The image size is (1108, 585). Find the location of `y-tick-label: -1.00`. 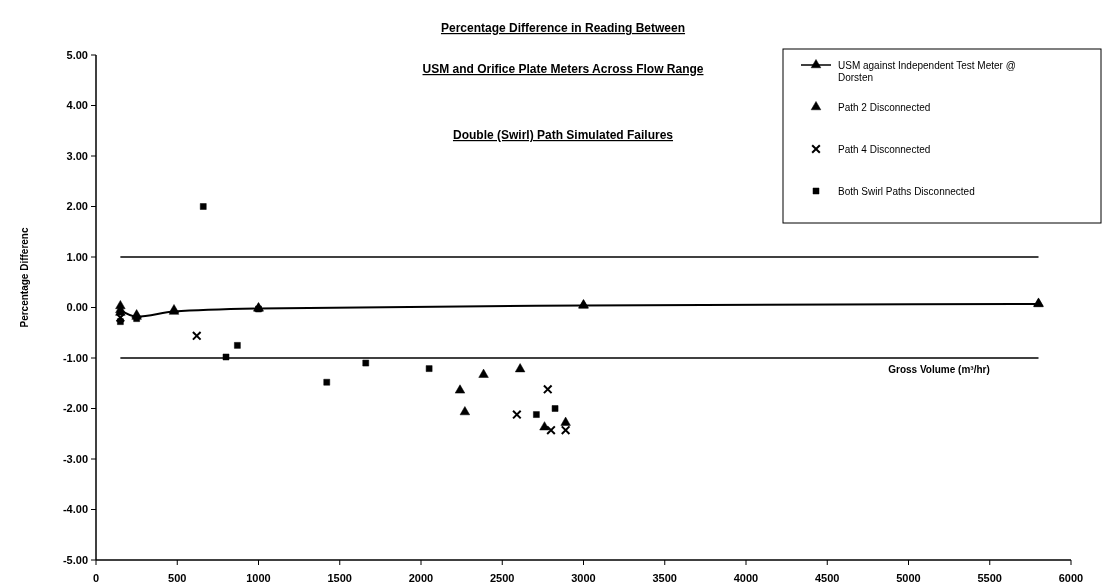

y-tick-label: -1.00 is located at coordinates (75, 357).